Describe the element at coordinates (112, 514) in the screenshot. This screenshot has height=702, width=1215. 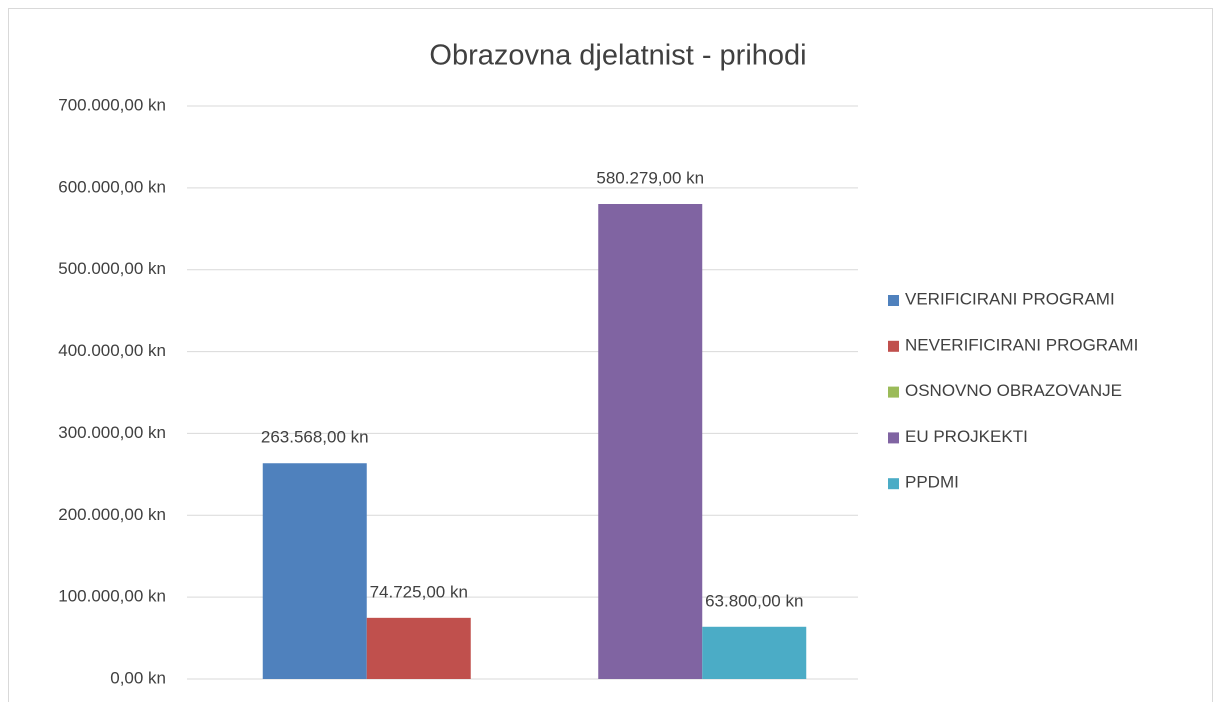
I see `y-tick-label: 200.000,00 kn` at that location.